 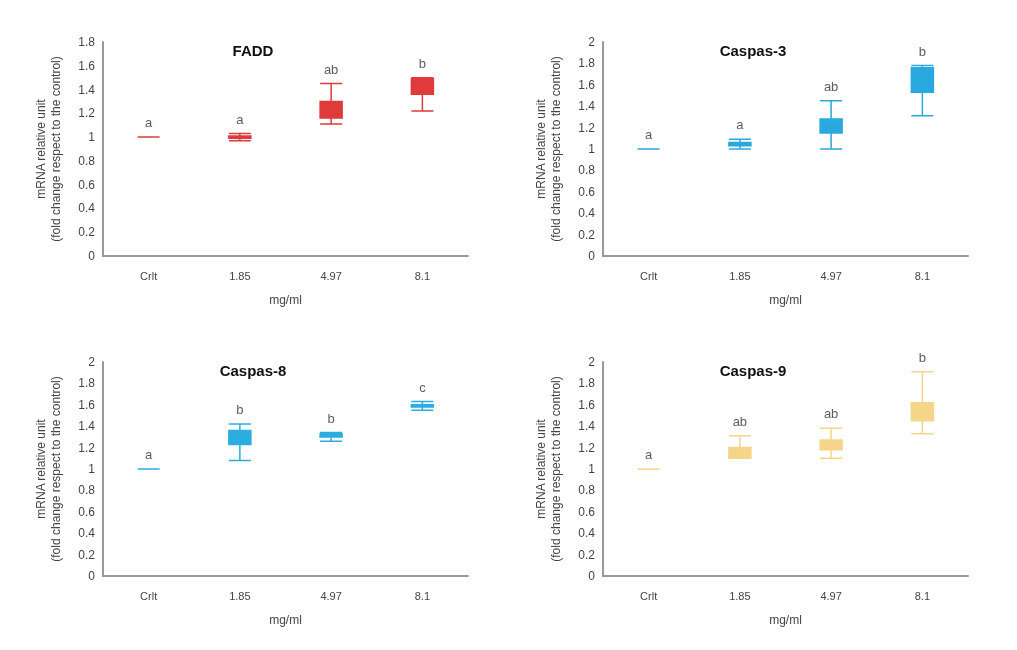 What do you see at coordinates (753, 370) in the screenshot?
I see `chart-title: Caspas-9` at bounding box center [753, 370].